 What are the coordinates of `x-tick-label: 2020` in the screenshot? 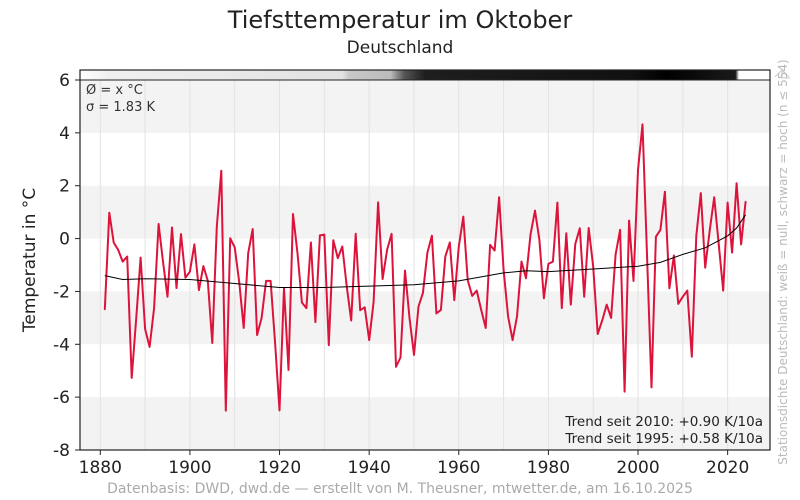 It's located at (727, 468).